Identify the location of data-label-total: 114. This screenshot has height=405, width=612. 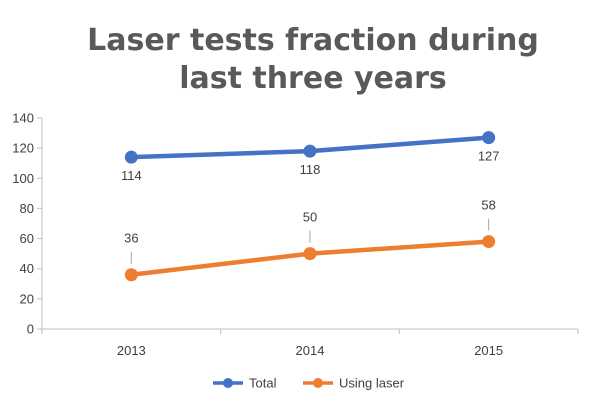
(131, 175).